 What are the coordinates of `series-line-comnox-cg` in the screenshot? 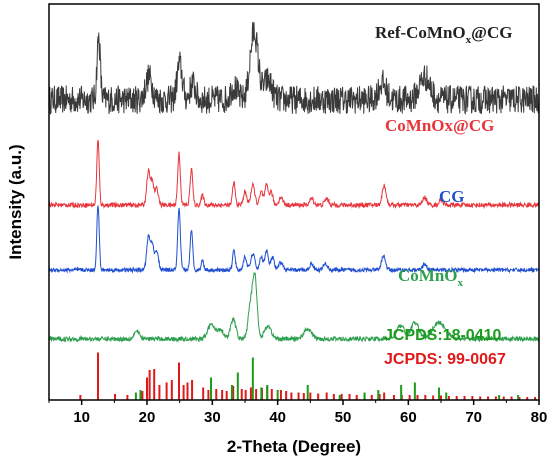 It's located at (294, 174).